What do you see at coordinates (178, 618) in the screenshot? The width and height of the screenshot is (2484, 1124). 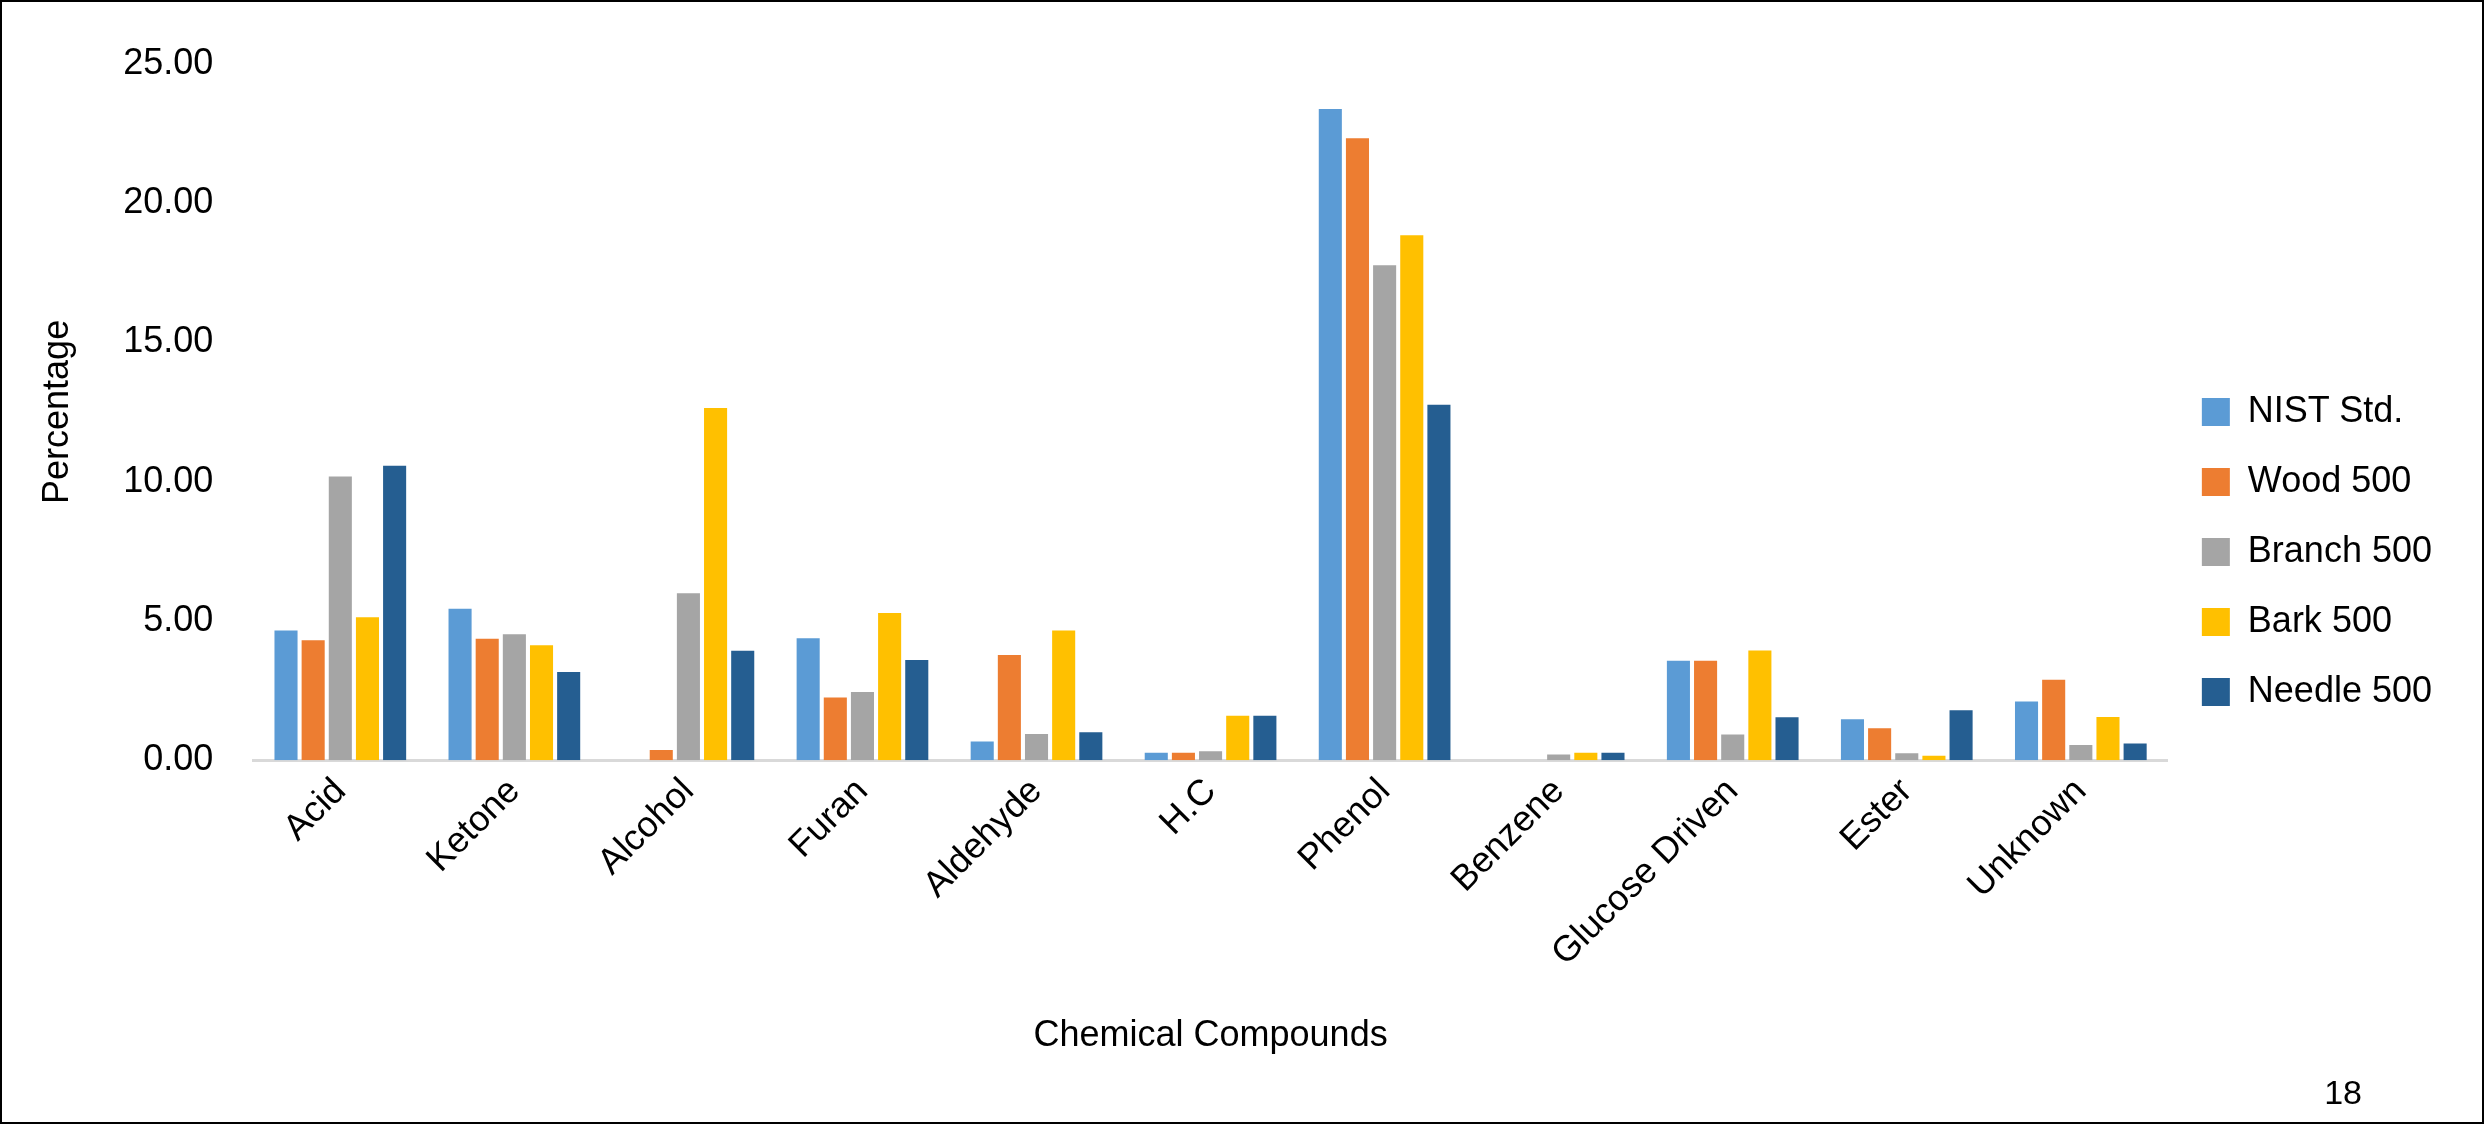 I see `y-tick-label: 5.00` at bounding box center [178, 618].